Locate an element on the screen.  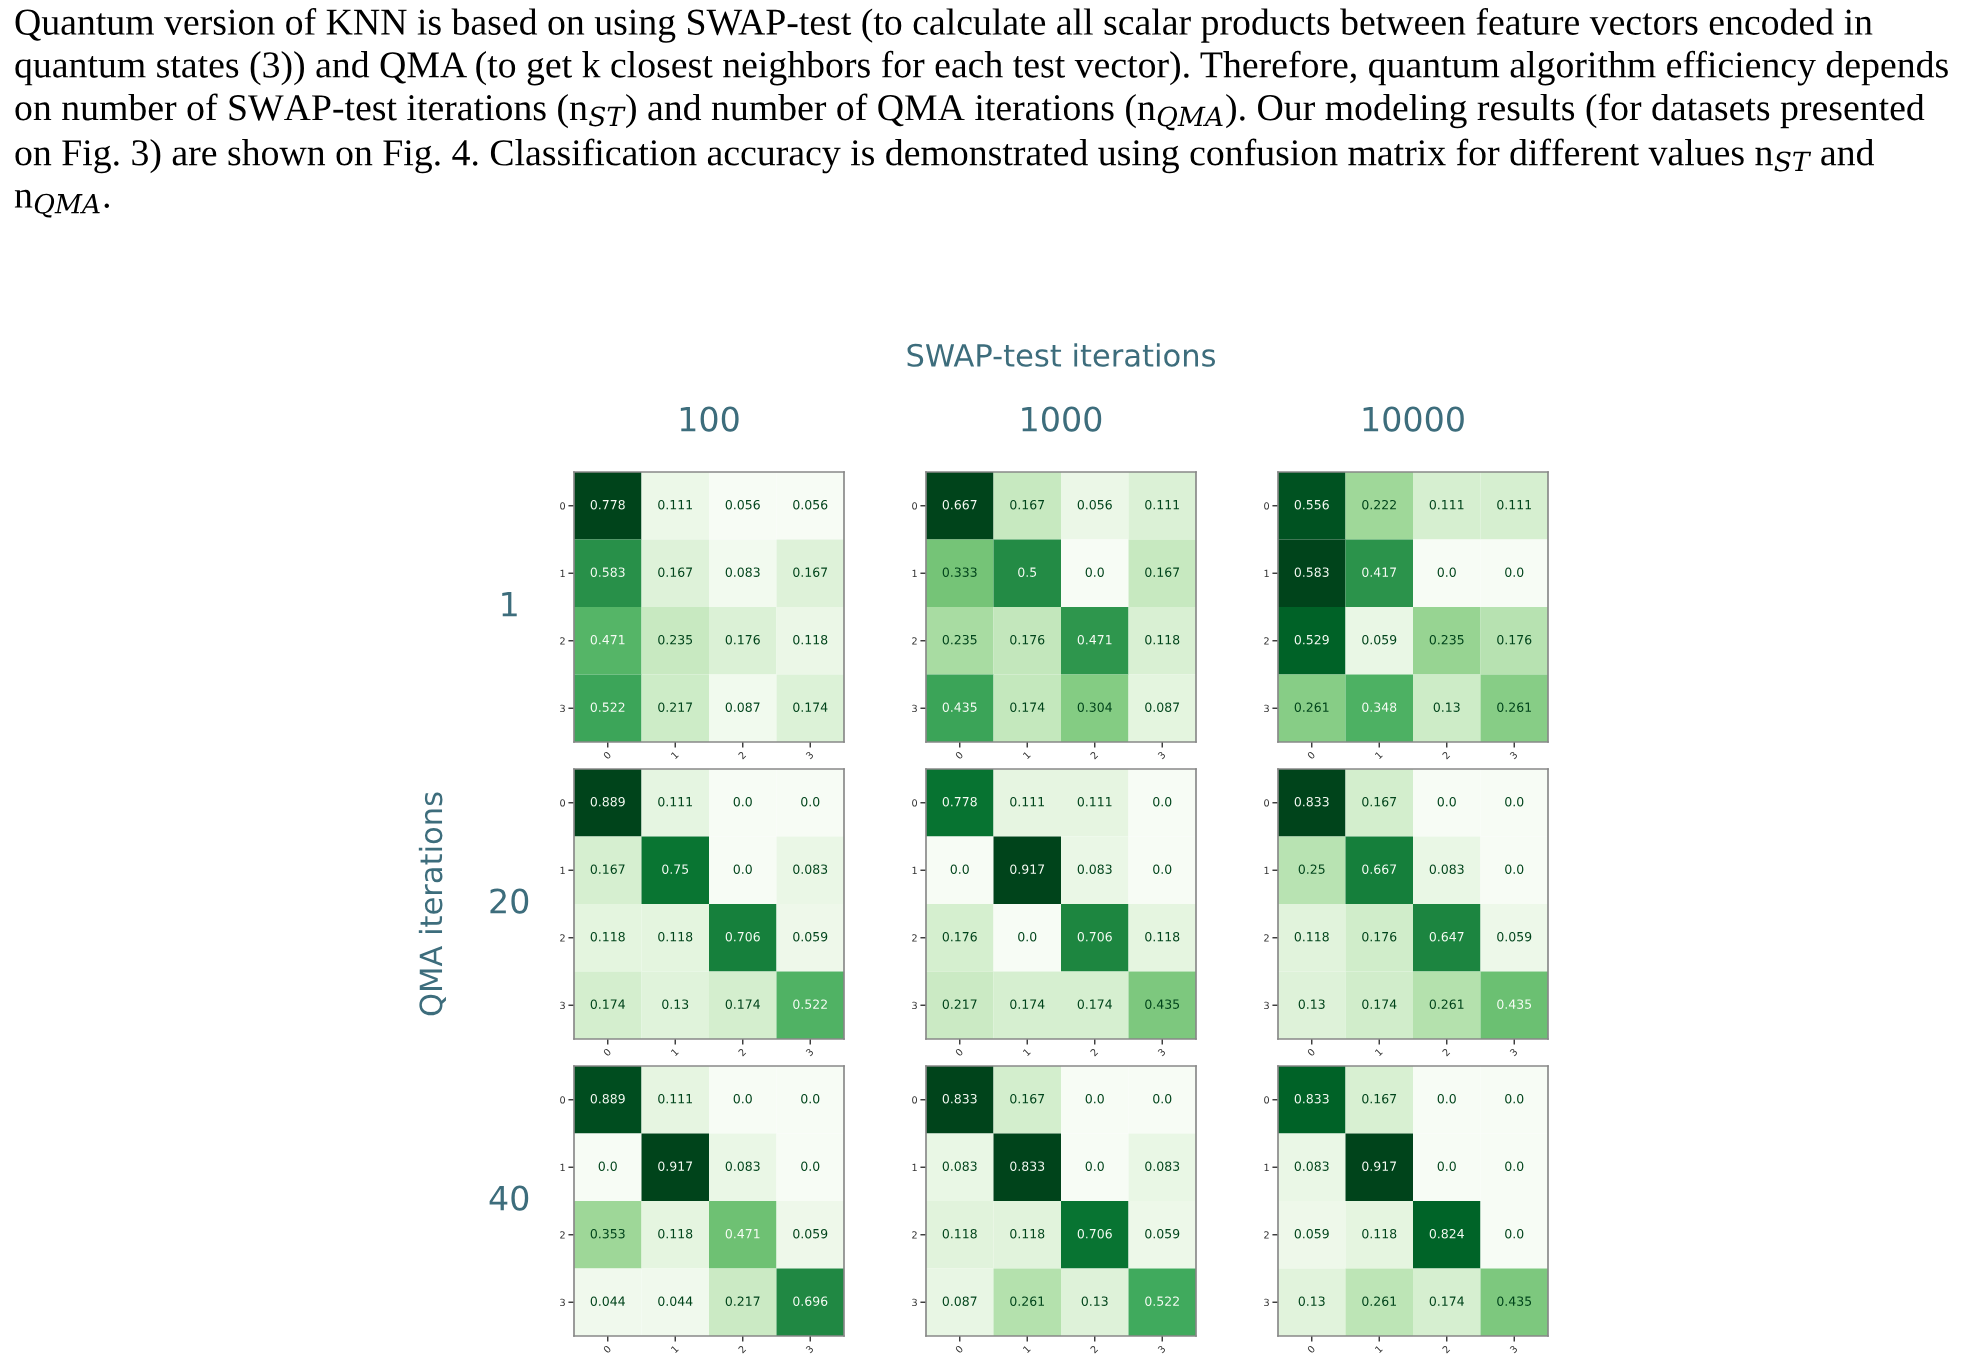
y-axis-title: 1 is located at coordinates (509, 604).